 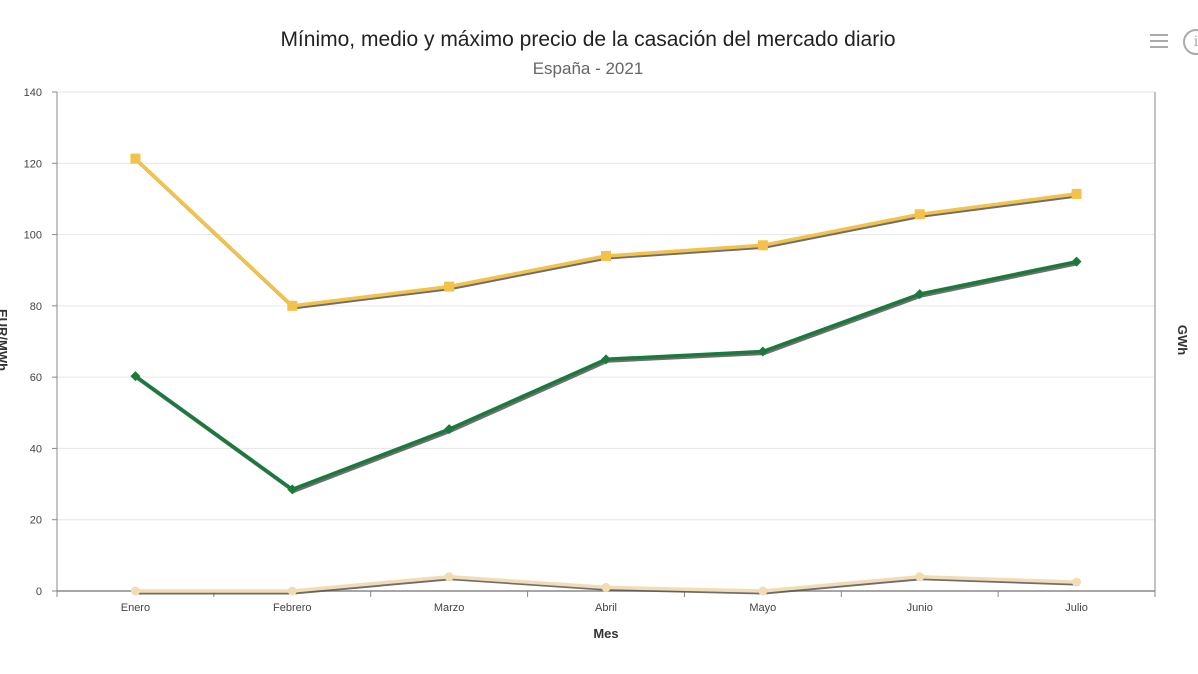 What do you see at coordinates (5, 340) in the screenshot?
I see `y-axis-title: EUR/MWh` at bounding box center [5, 340].